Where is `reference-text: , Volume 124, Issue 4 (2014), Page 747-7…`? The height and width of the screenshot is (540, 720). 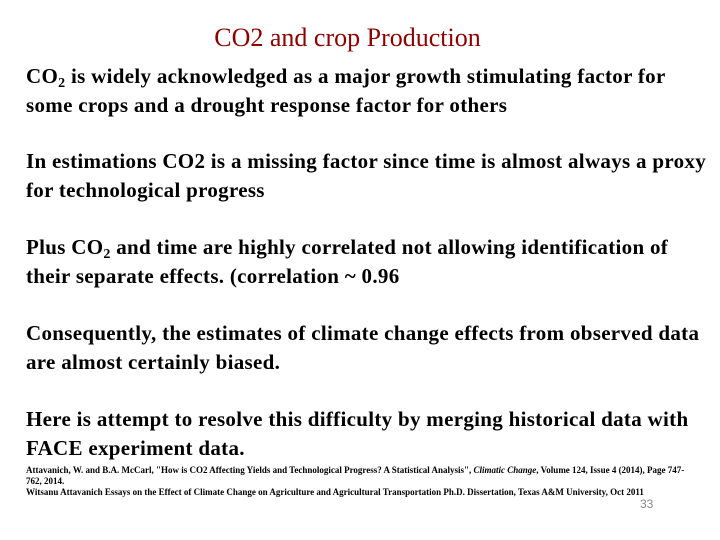 reference-text: , Volume 124, Issue 4 (2014), Page 747-7… is located at coordinates (355, 475).